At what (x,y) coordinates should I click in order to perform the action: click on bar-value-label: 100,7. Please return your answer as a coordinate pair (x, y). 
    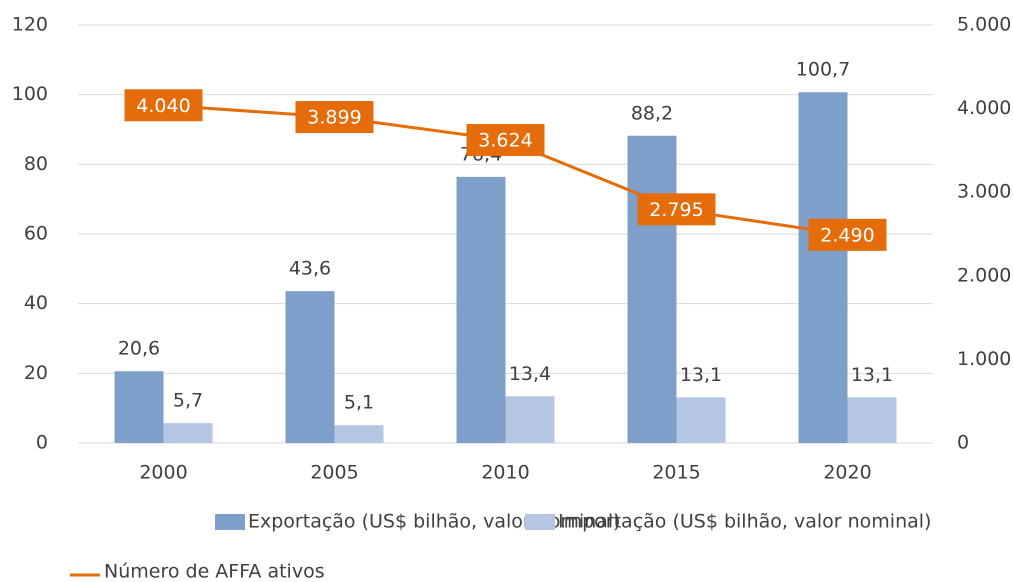
    Looking at the image, I should click on (823, 70).